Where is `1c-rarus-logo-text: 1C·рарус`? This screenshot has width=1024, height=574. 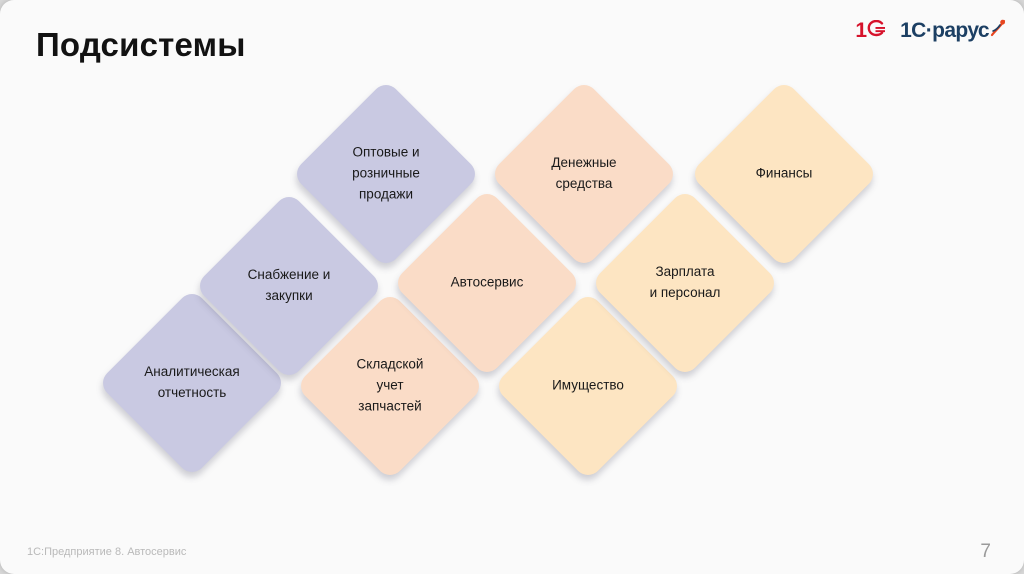
1c-rarus-logo-text: 1C·рарус is located at coordinates (945, 30).